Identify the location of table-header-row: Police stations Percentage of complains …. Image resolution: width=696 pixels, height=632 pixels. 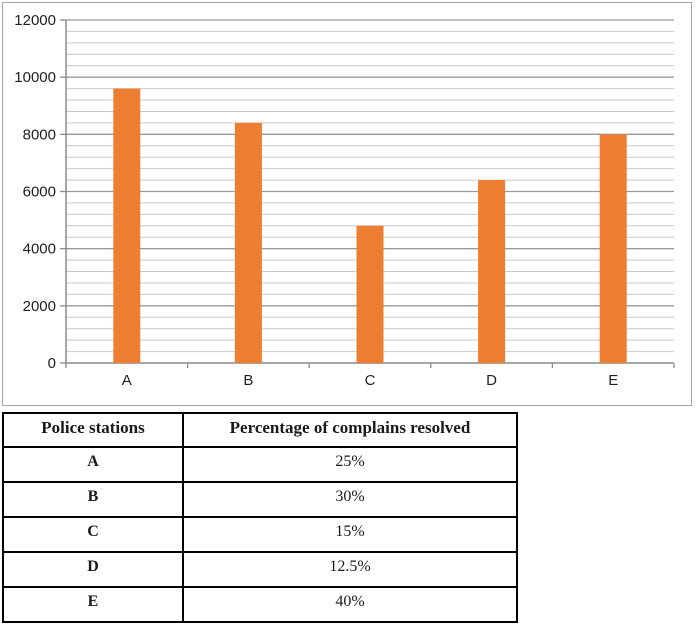
(260, 430).